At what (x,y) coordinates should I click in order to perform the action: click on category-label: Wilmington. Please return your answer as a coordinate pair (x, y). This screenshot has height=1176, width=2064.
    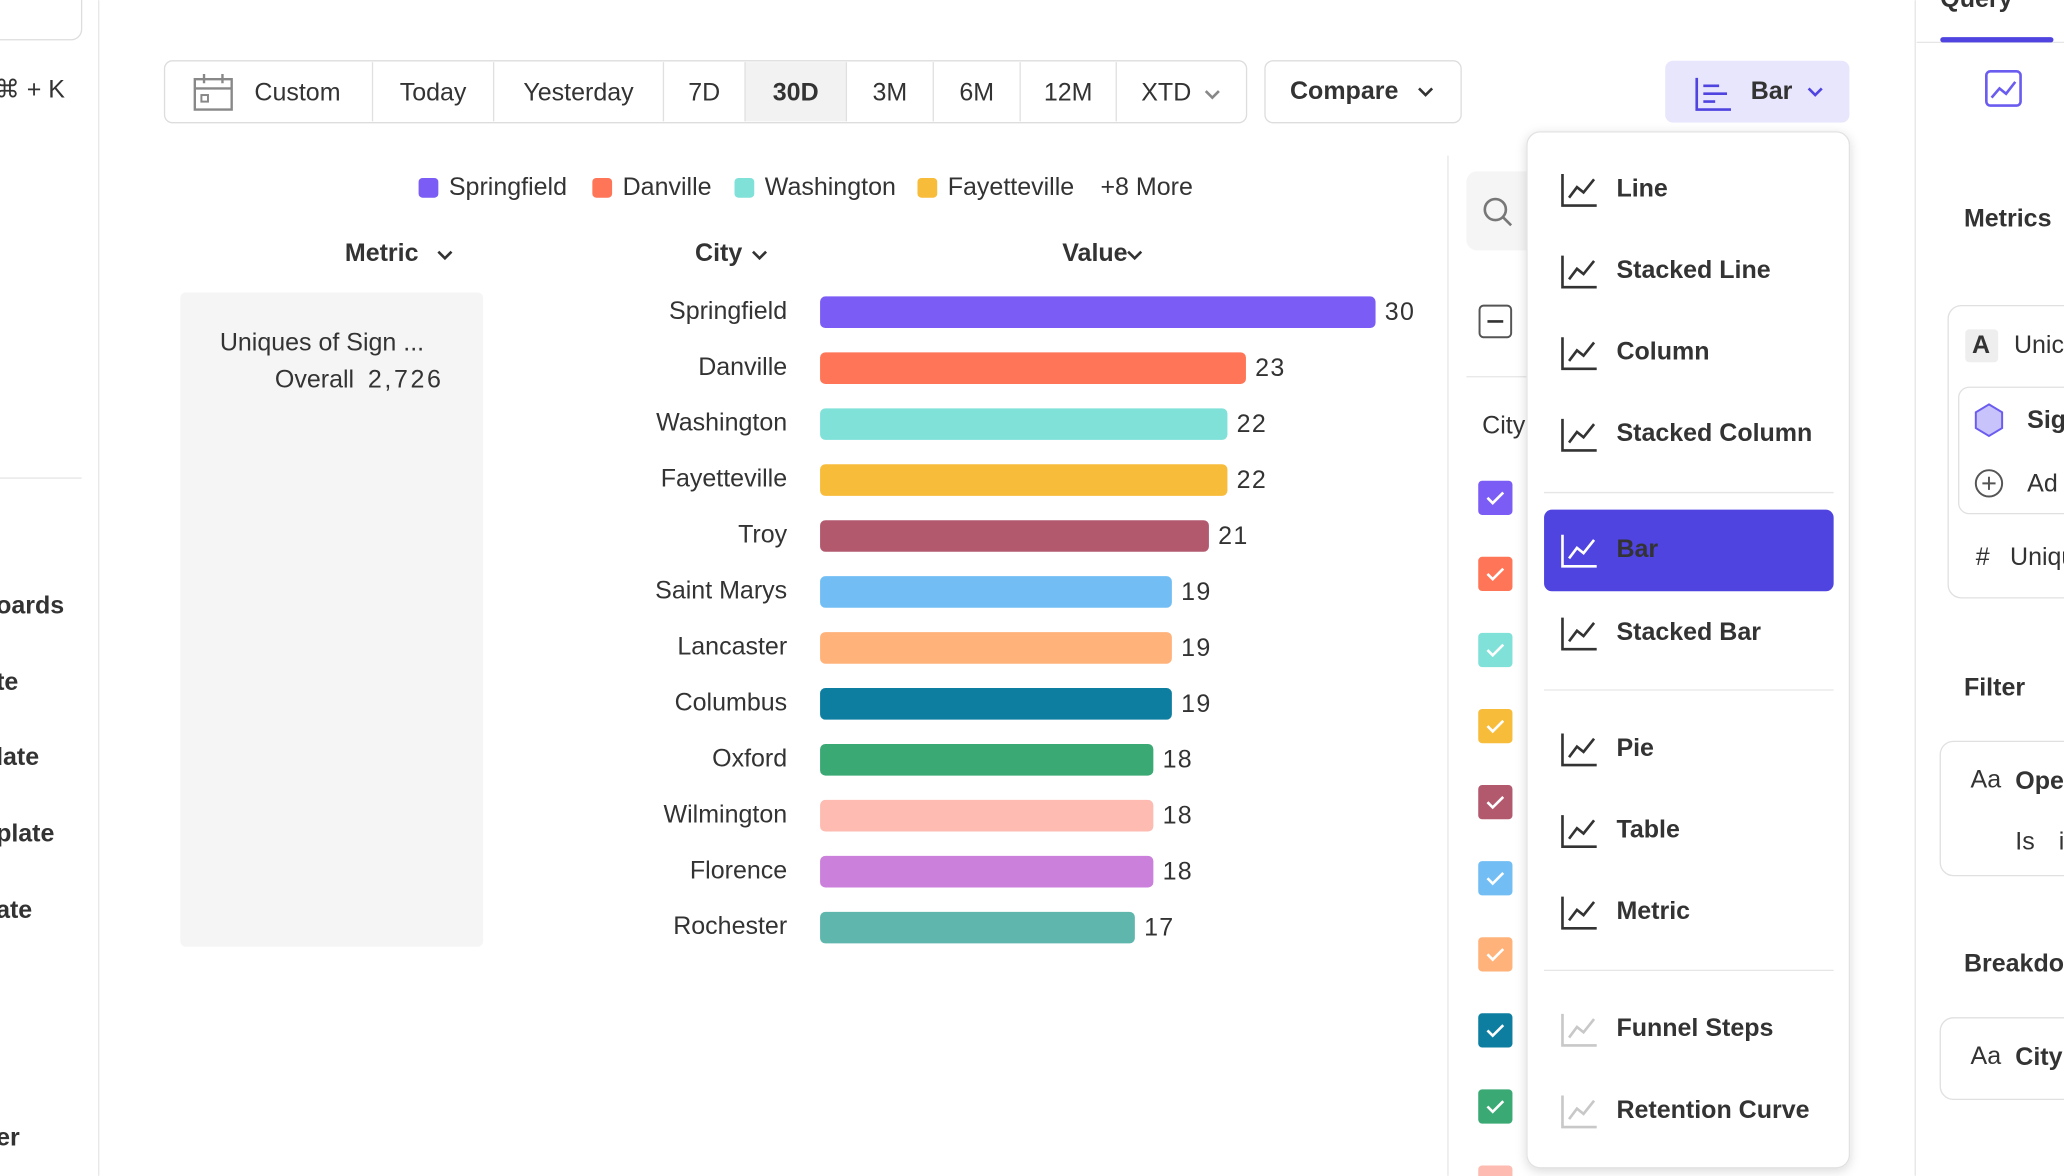
    Looking at the image, I should click on (726, 814).